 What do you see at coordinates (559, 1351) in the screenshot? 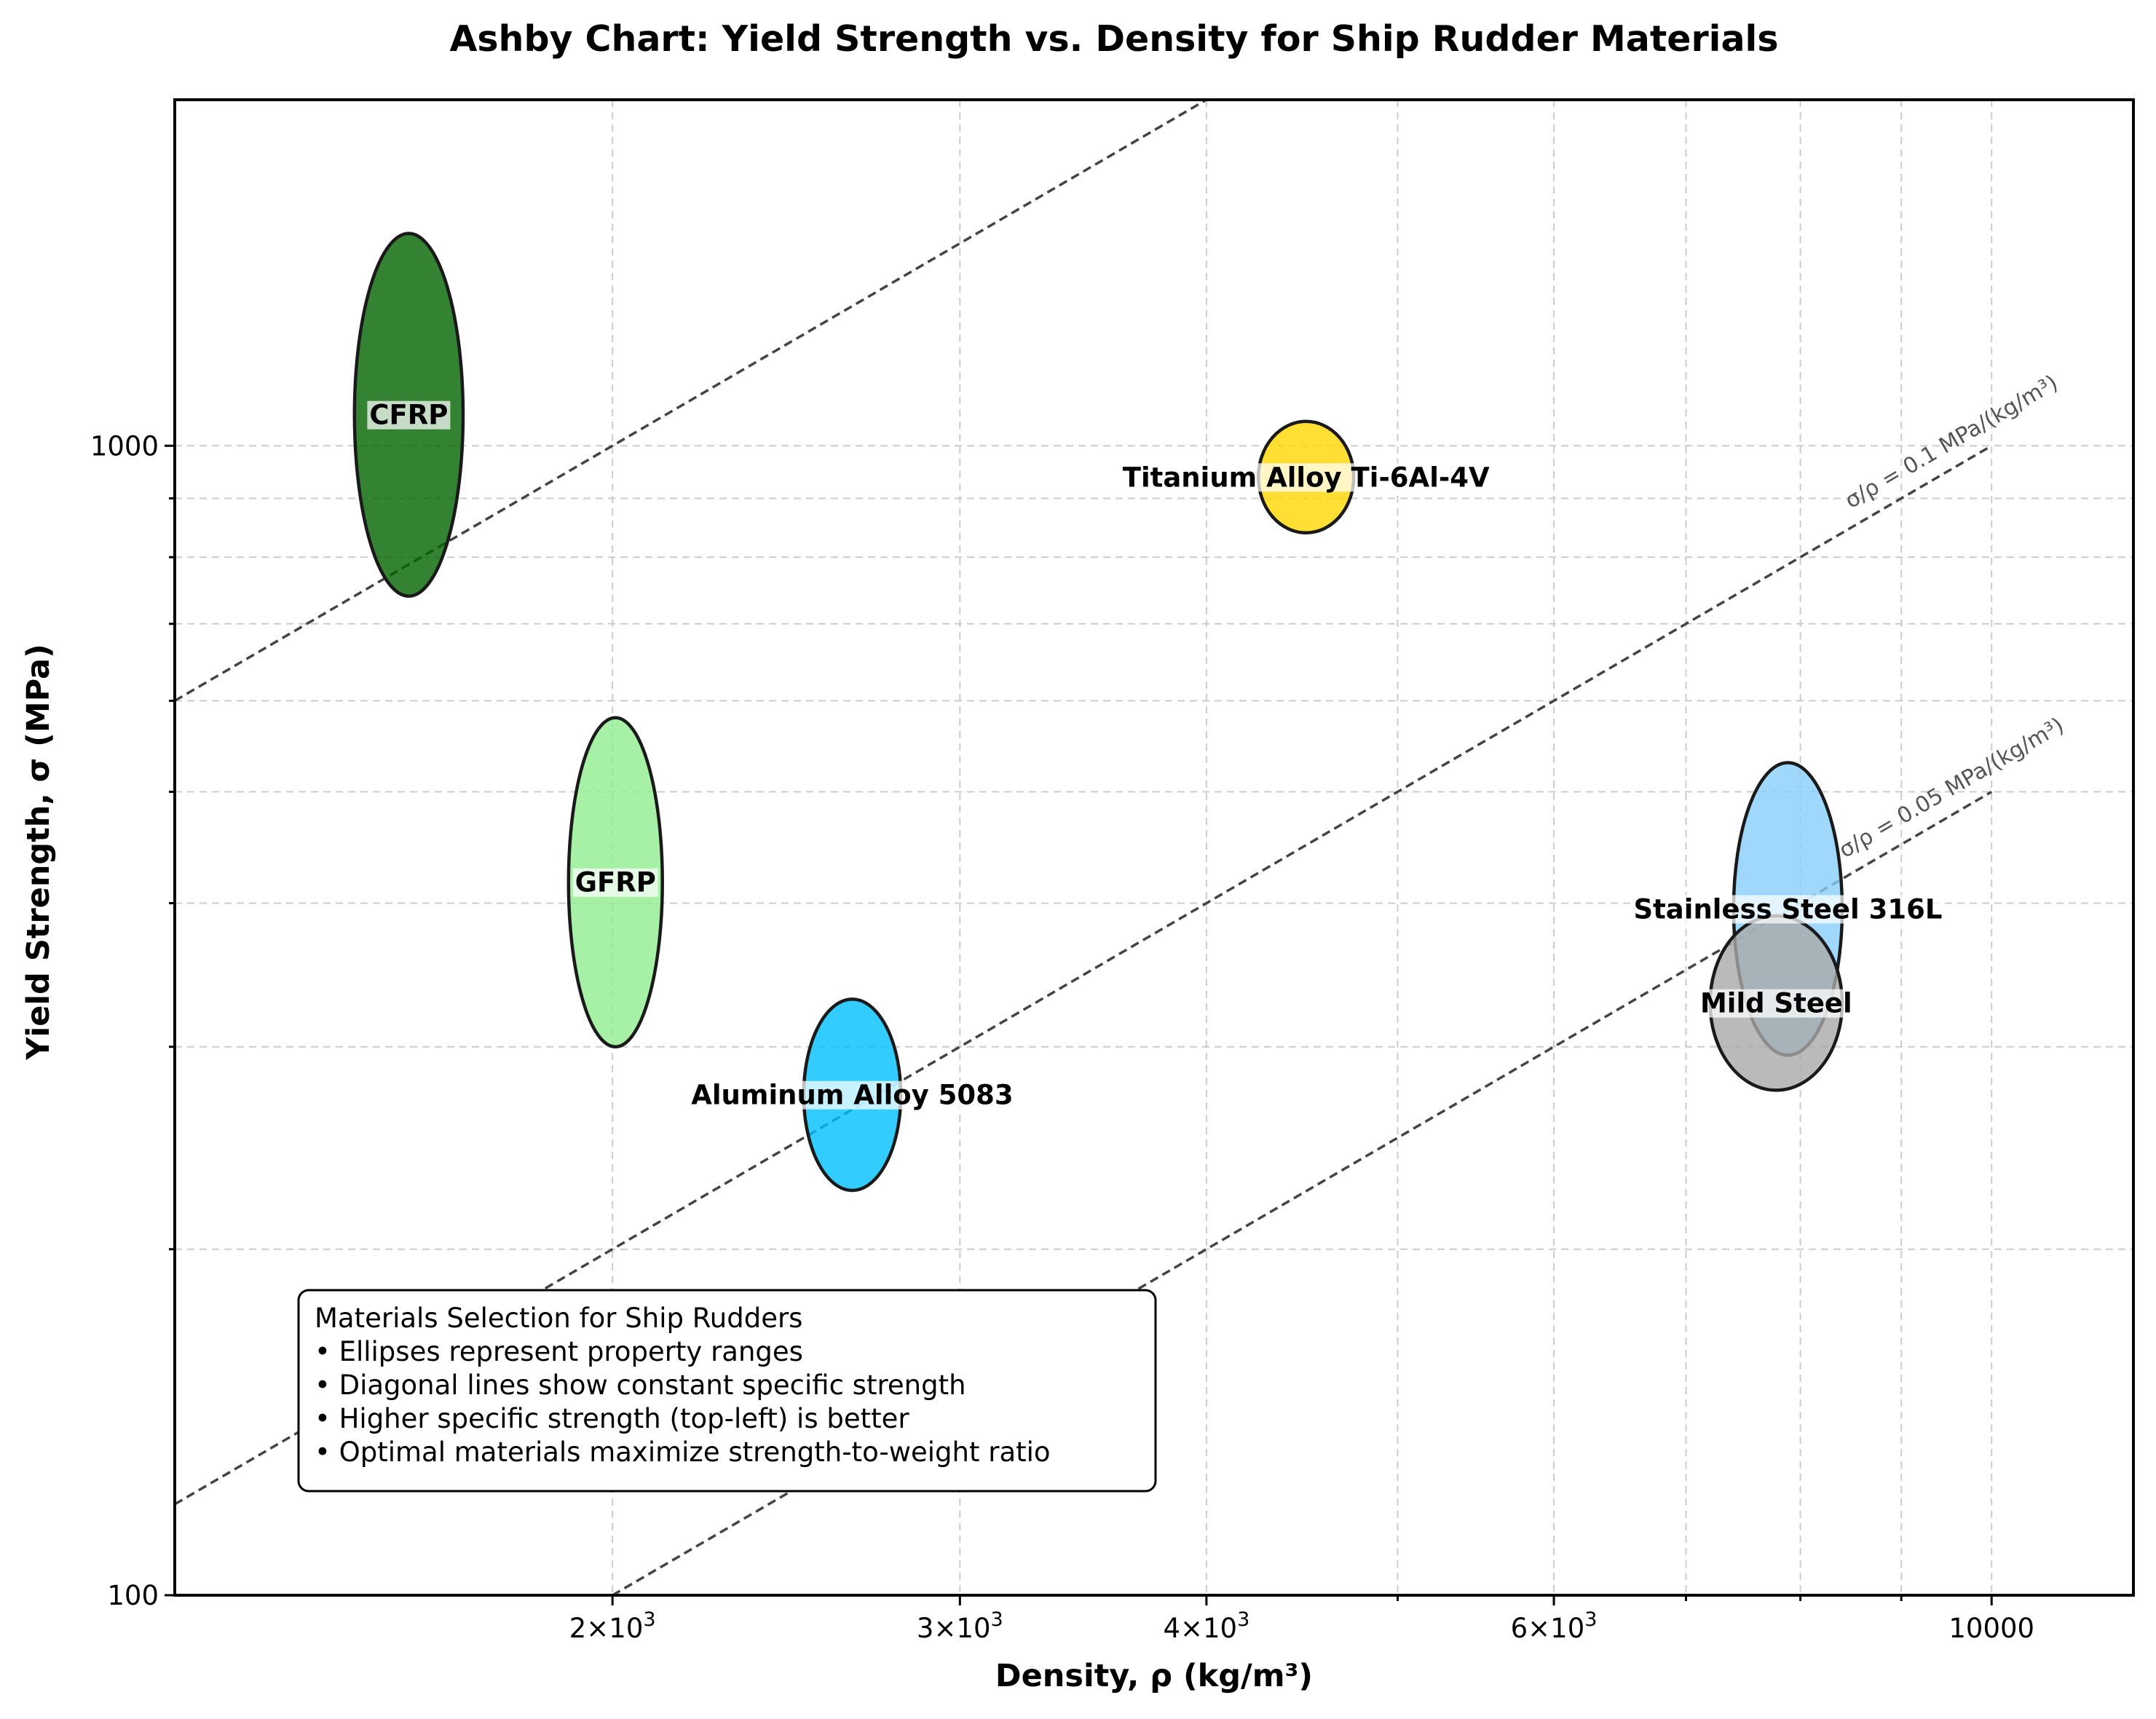
I see `annotation-line: • Ellipses represent property ranges` at bounding box center [559, 1351].